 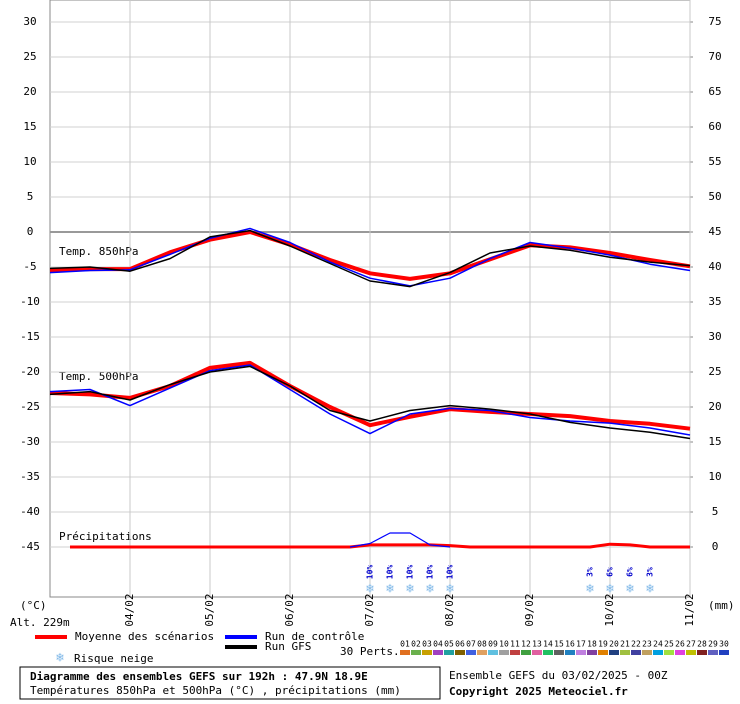 I want to click on copyright: Copyright 2025 Meteociel.fr, so click(x=538, y=691).